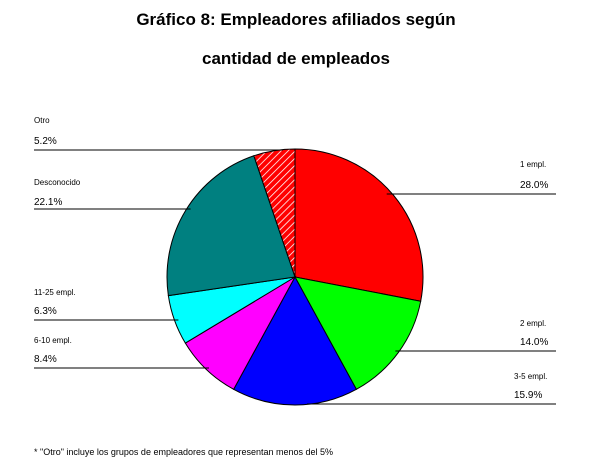 The height and width of the screenshot is (474, 592). I want to click on slice-value-label-4: 8.4%, so click(45, 359).